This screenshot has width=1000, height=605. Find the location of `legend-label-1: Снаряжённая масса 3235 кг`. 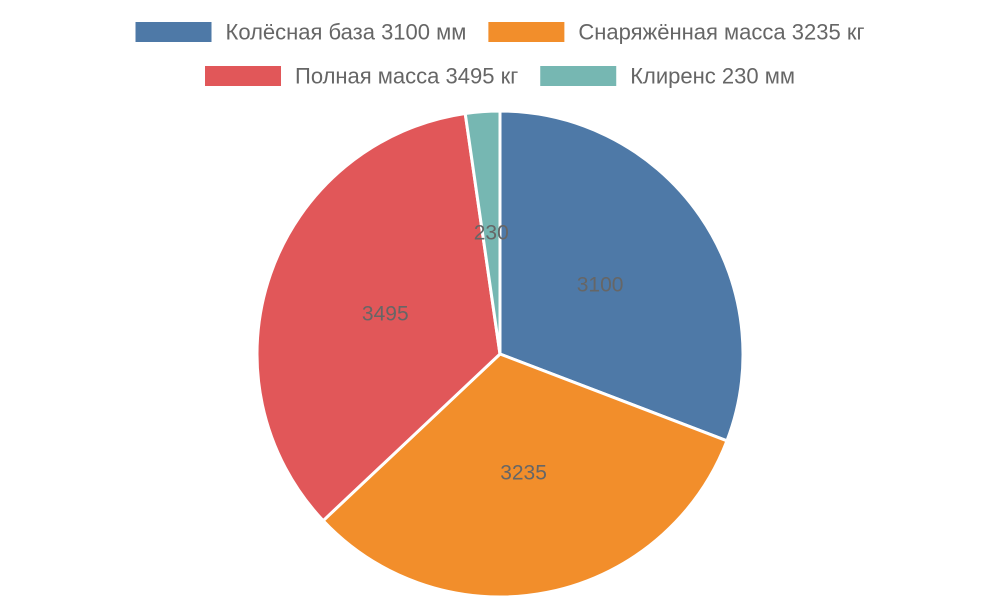

legend-label-1: Снаряжённая масса 3235 кг is located at coordinates (721, 32).